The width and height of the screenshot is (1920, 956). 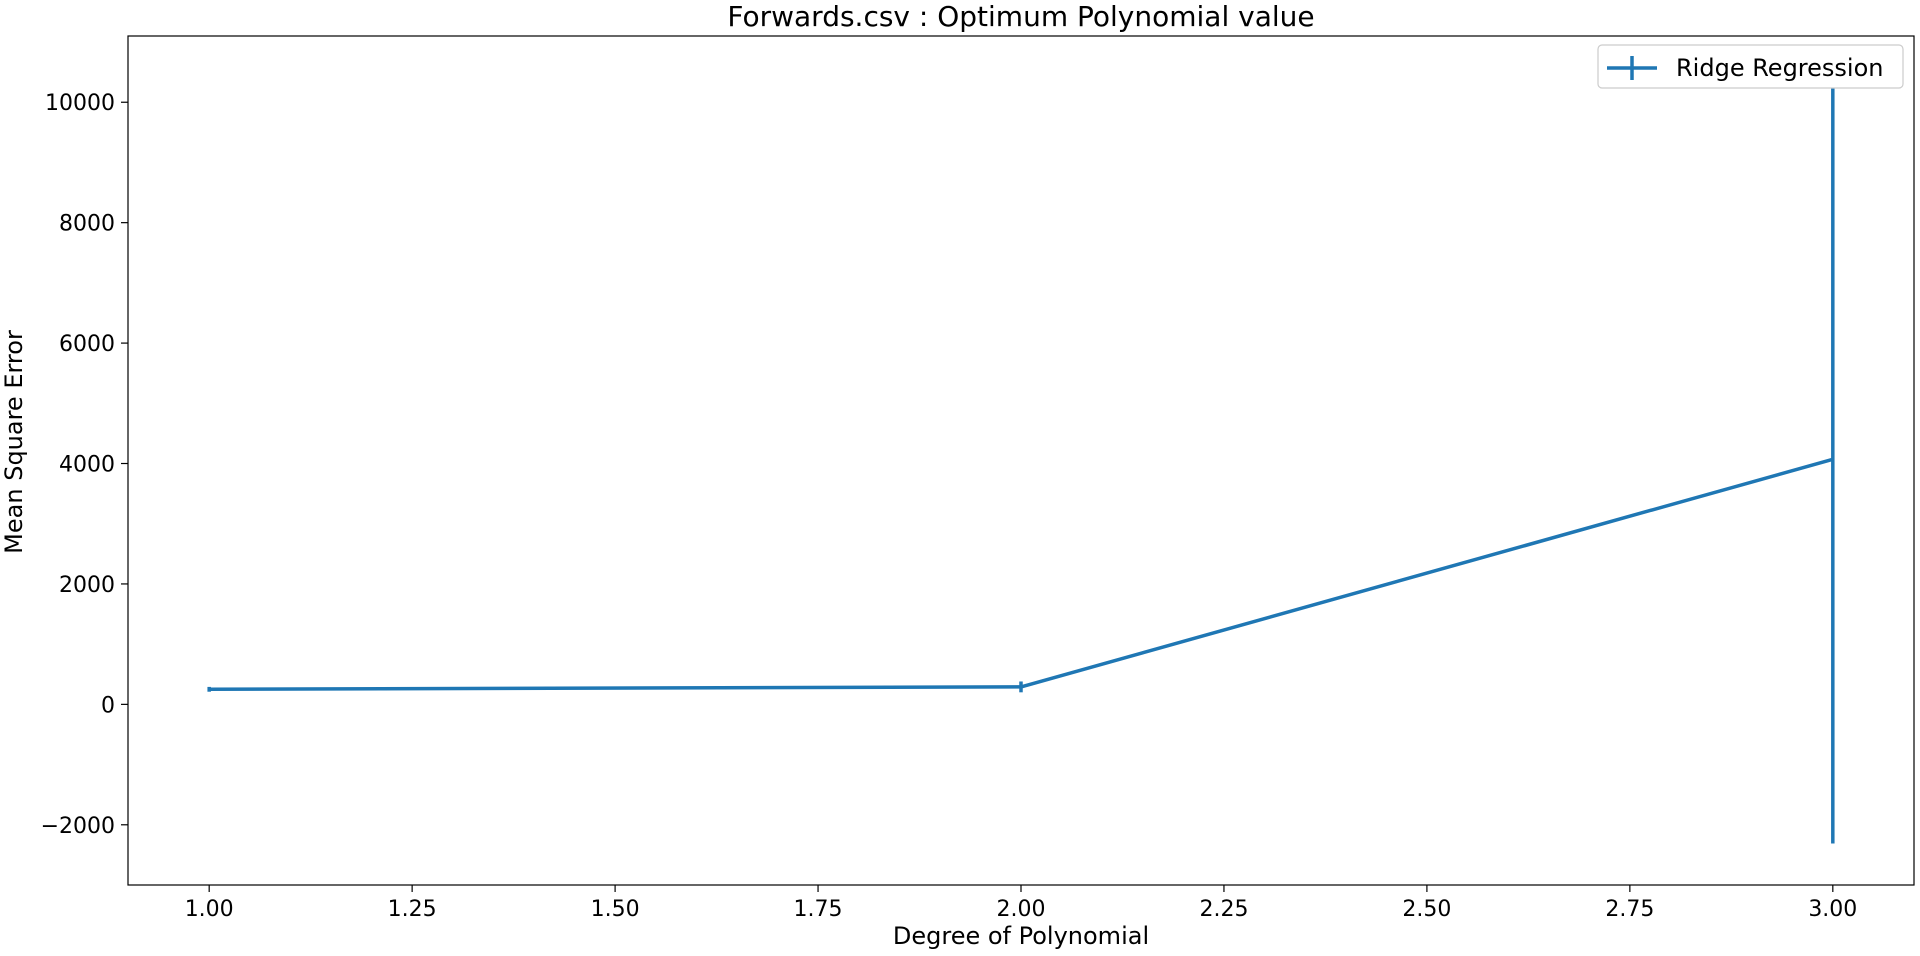 I want to click on y-tick-label: −2000, so click(x=78, y=826).